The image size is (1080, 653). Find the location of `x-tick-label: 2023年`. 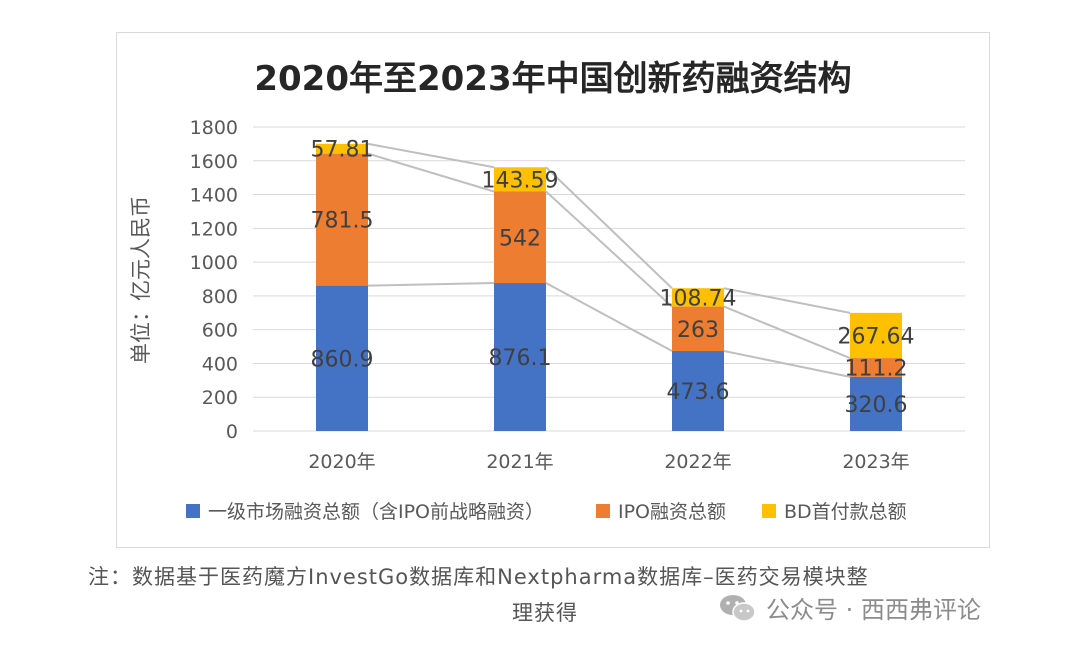

x-tick-label: 2023年 is located at coordinates (875, 462).